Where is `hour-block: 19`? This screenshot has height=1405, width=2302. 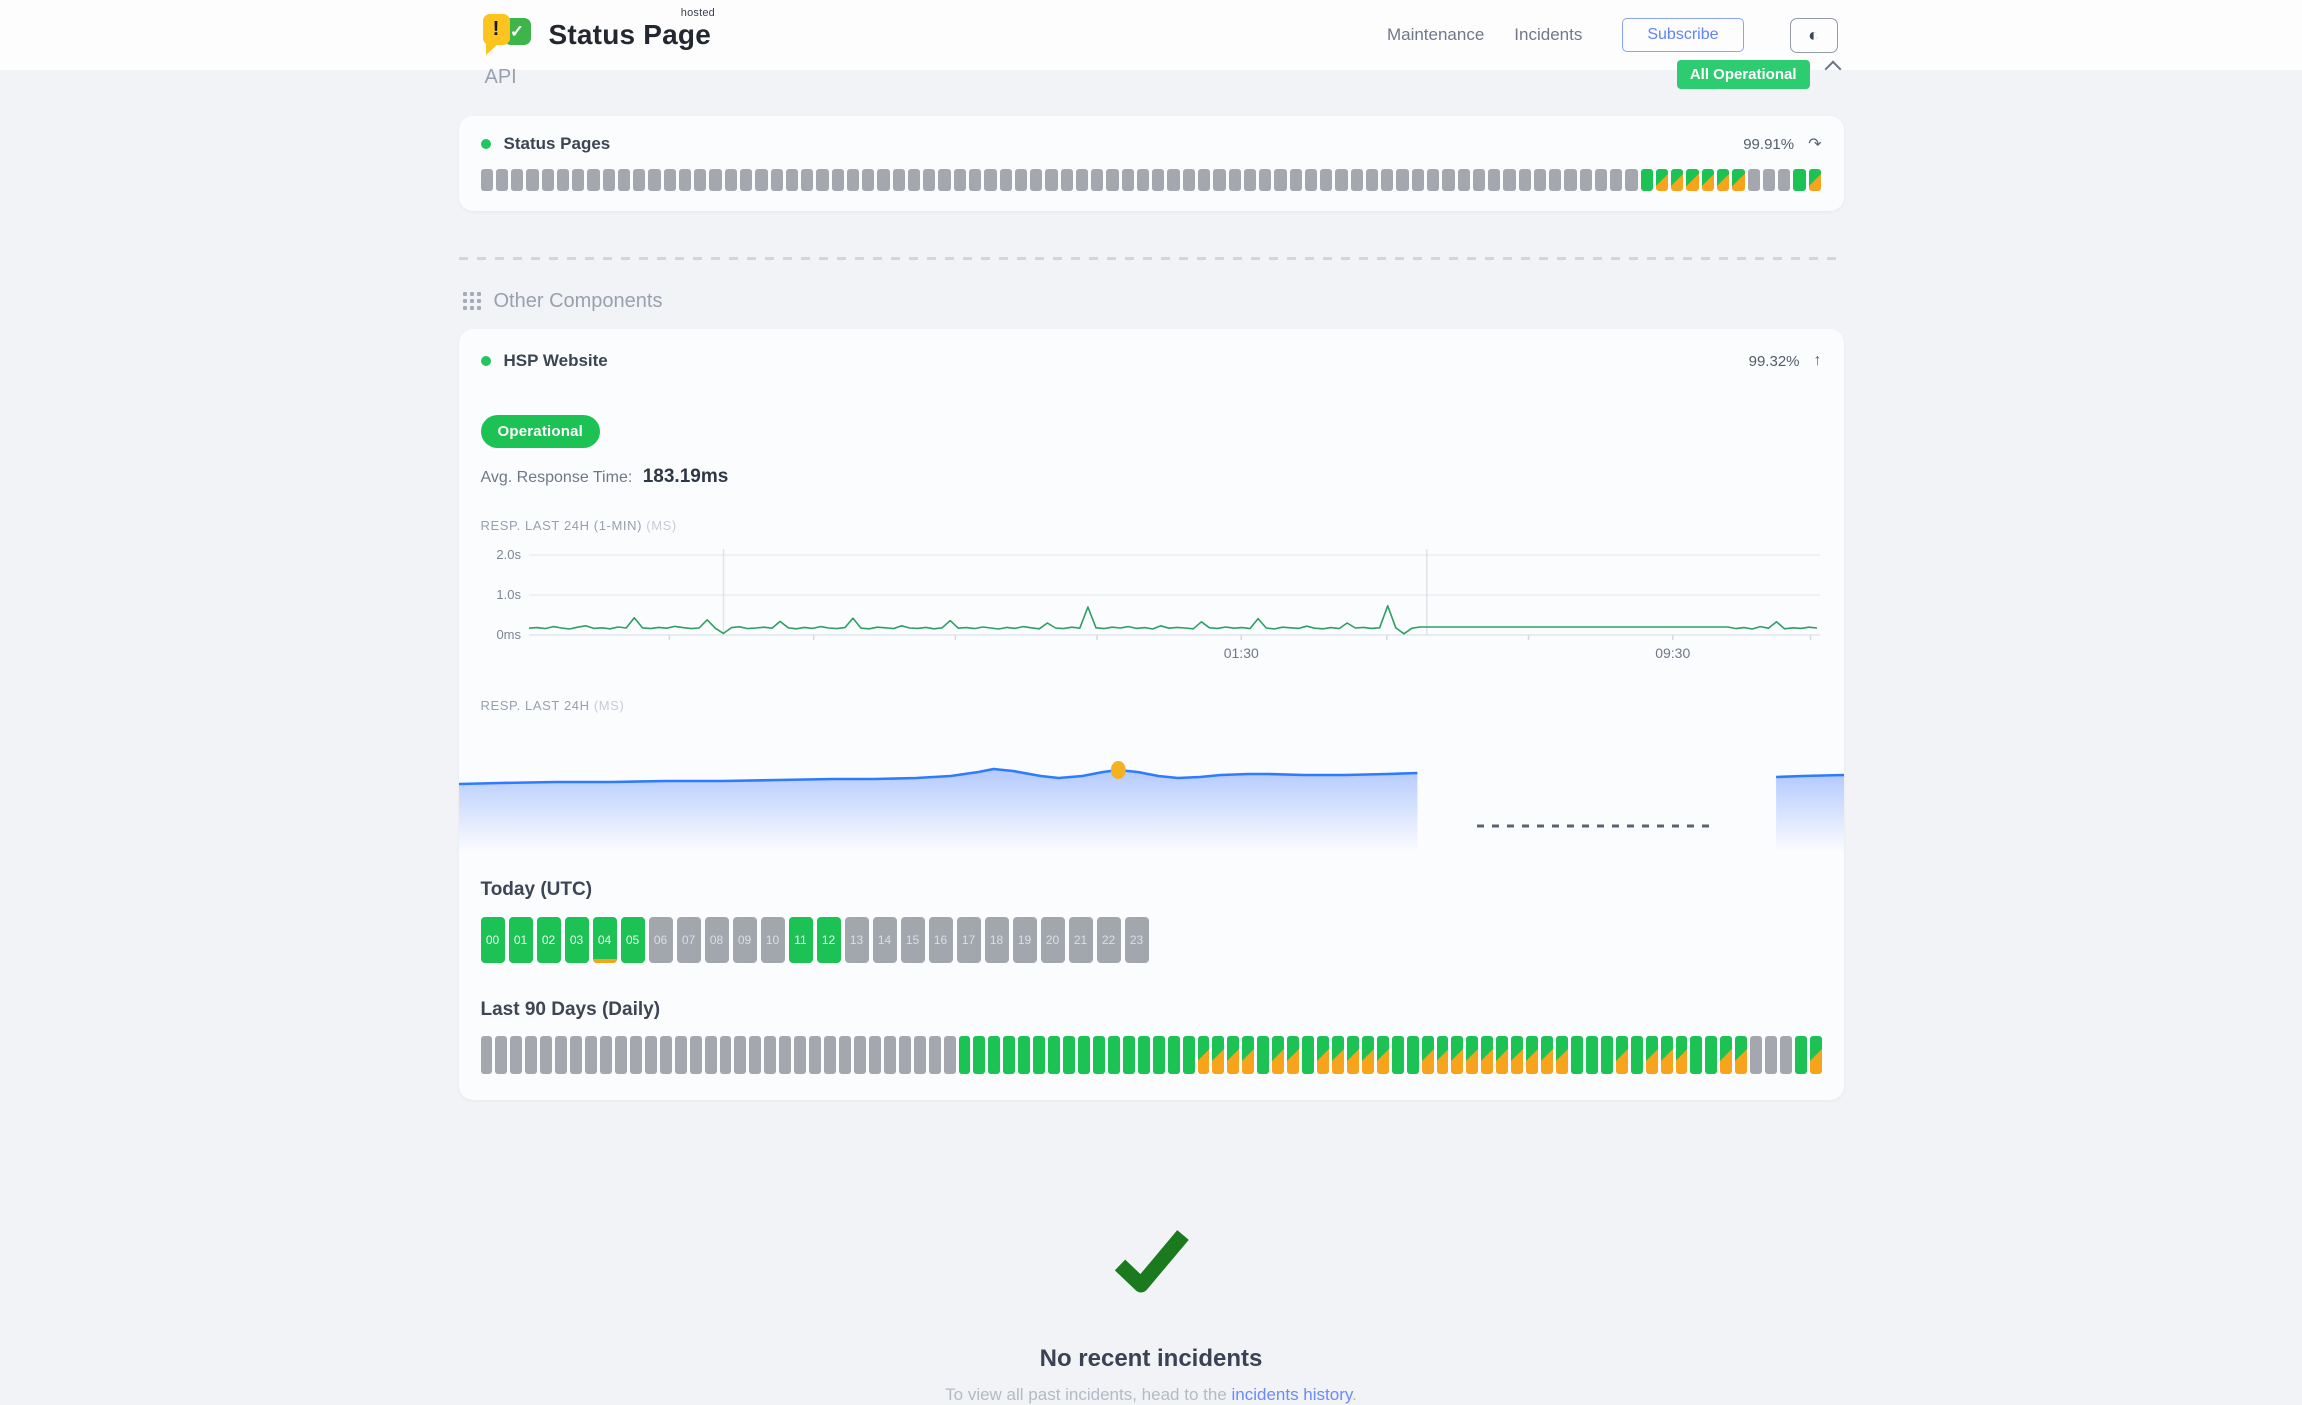 hour-block: 19 is located at coordinates (1024, 940).